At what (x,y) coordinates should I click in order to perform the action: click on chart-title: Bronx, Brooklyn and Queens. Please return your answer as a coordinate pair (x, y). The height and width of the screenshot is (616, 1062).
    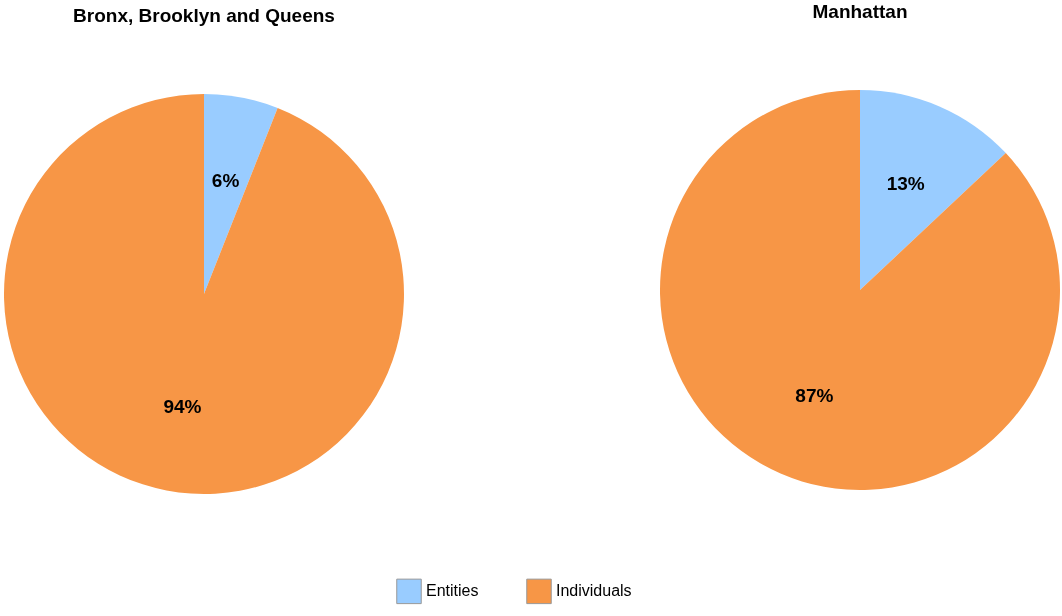
    Looking at the image, I should click on (204, 15).